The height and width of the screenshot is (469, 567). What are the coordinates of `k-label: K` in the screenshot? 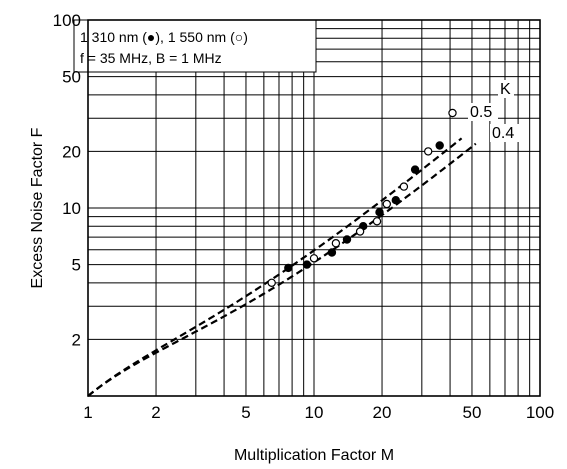 It's located at (505, 89).